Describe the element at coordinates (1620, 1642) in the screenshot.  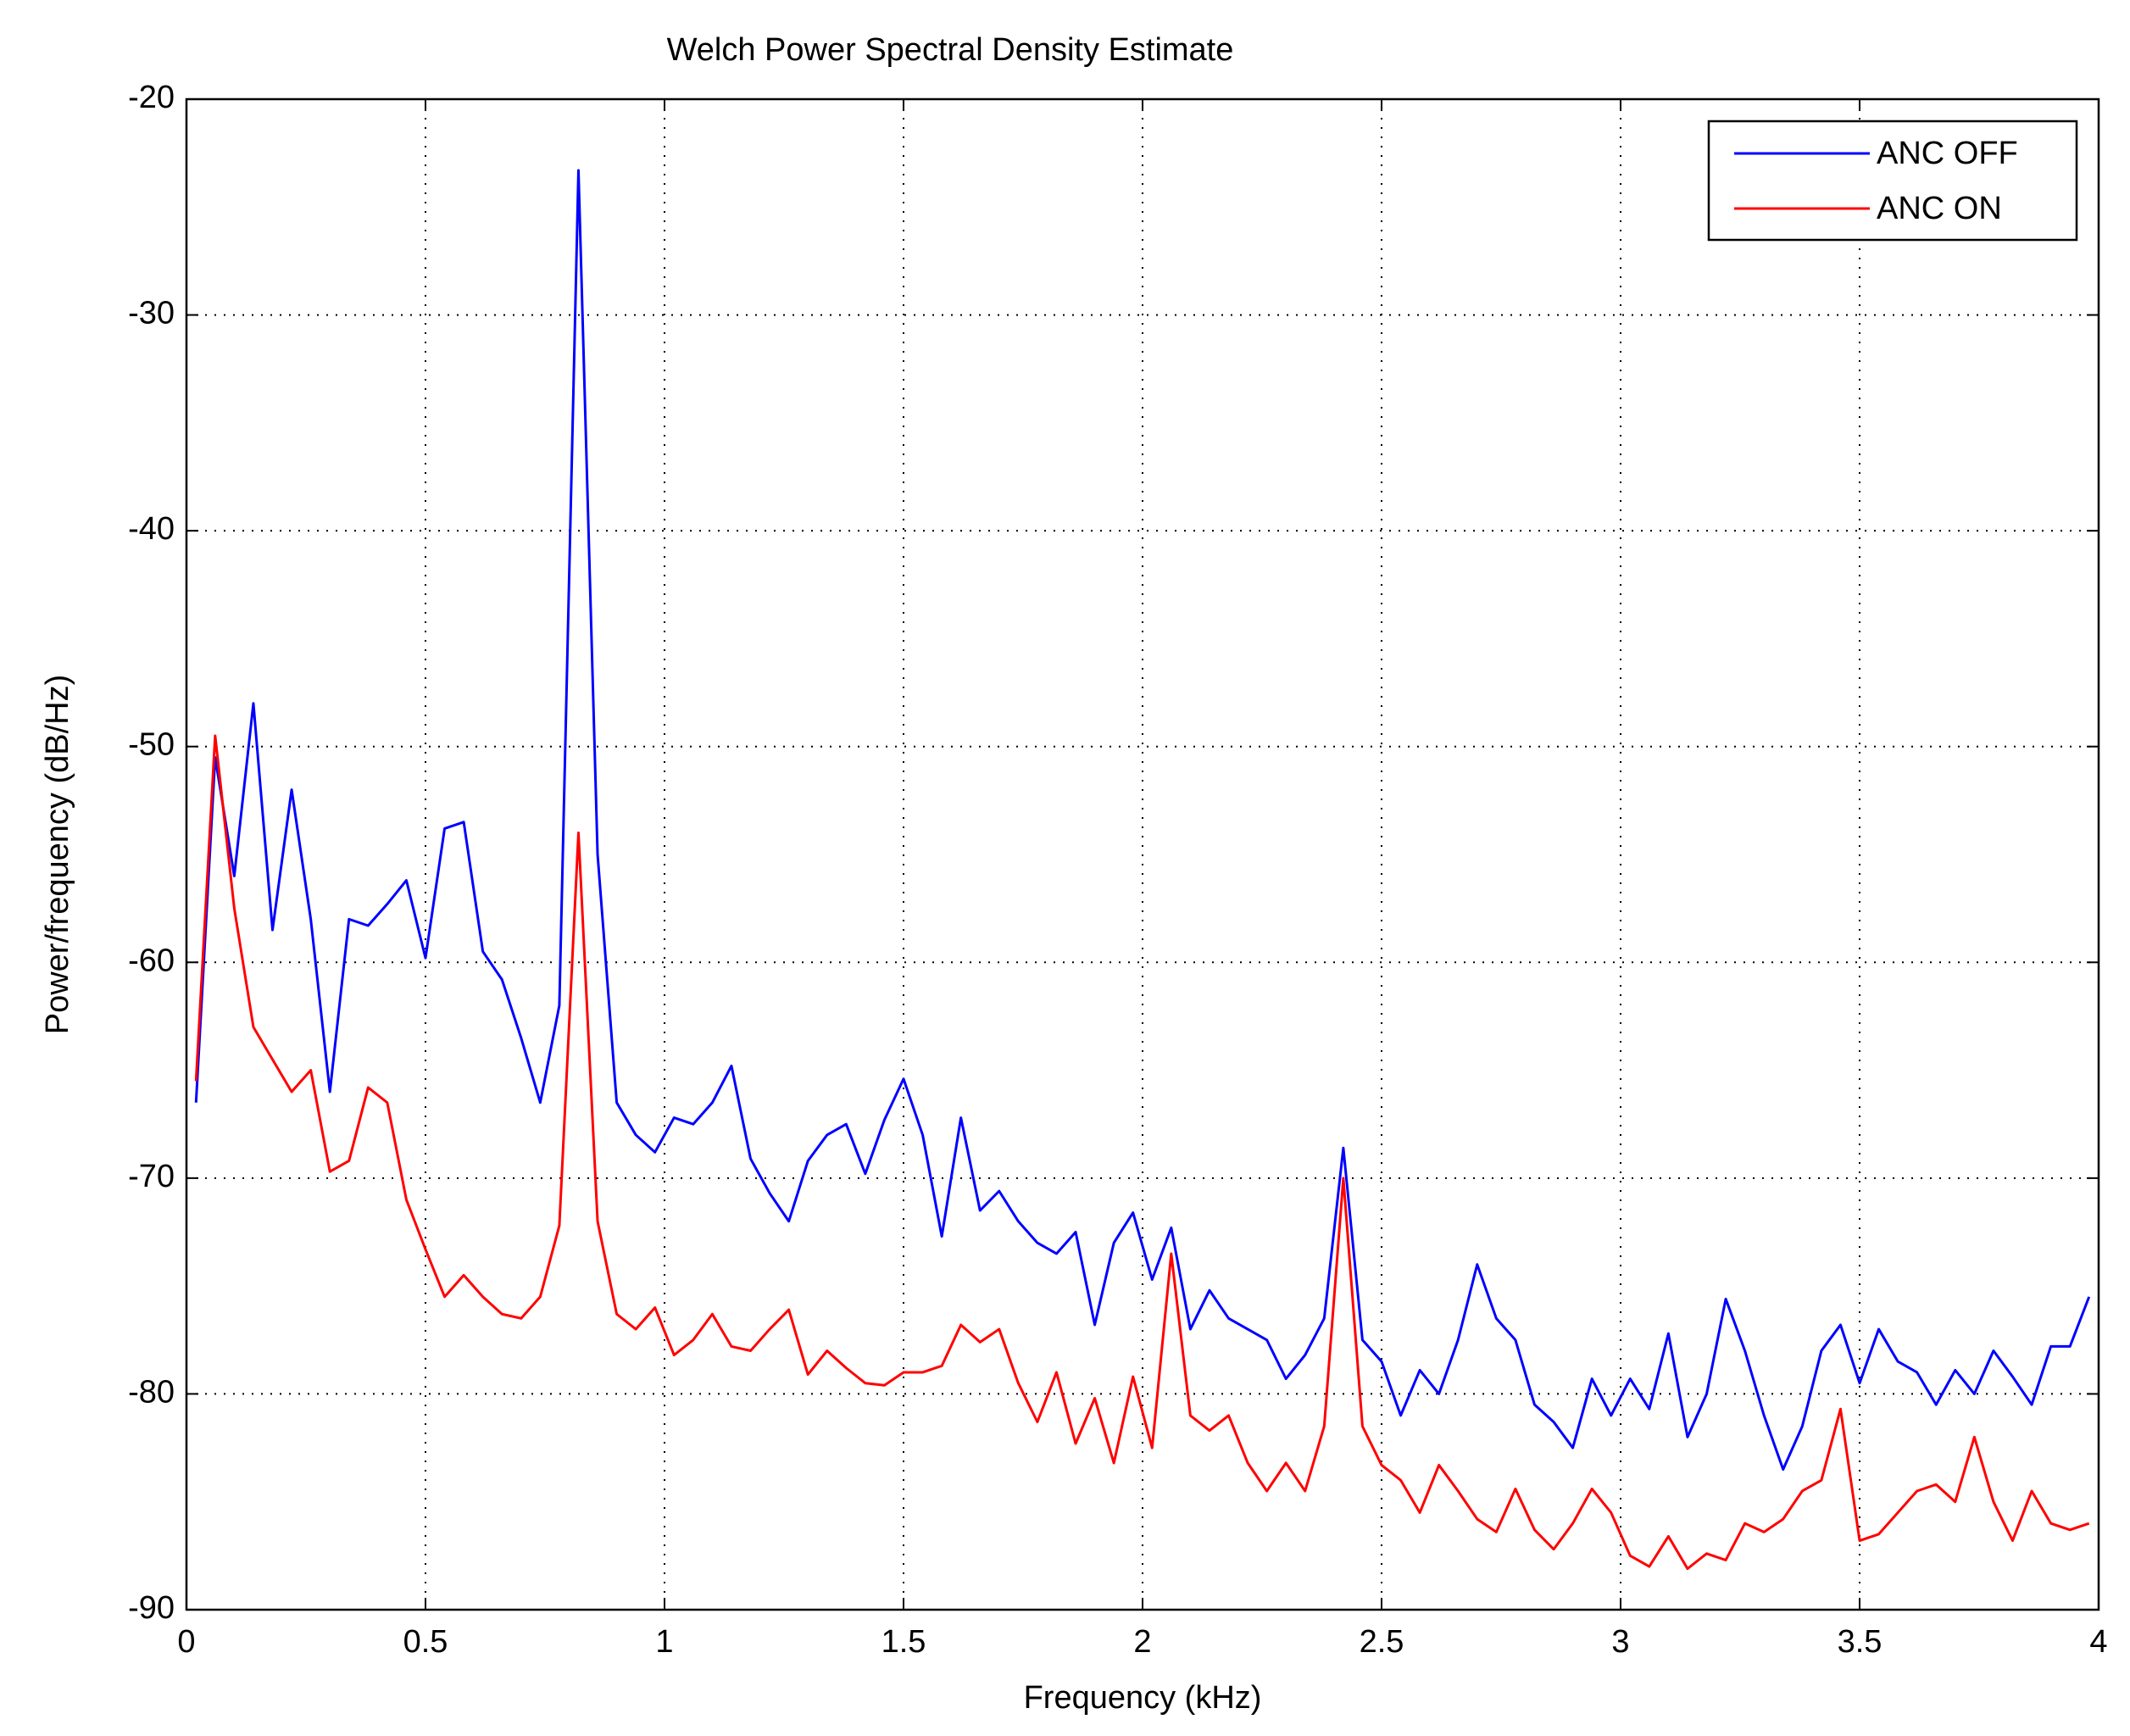
I see `x-tick-label: 3` at that location.